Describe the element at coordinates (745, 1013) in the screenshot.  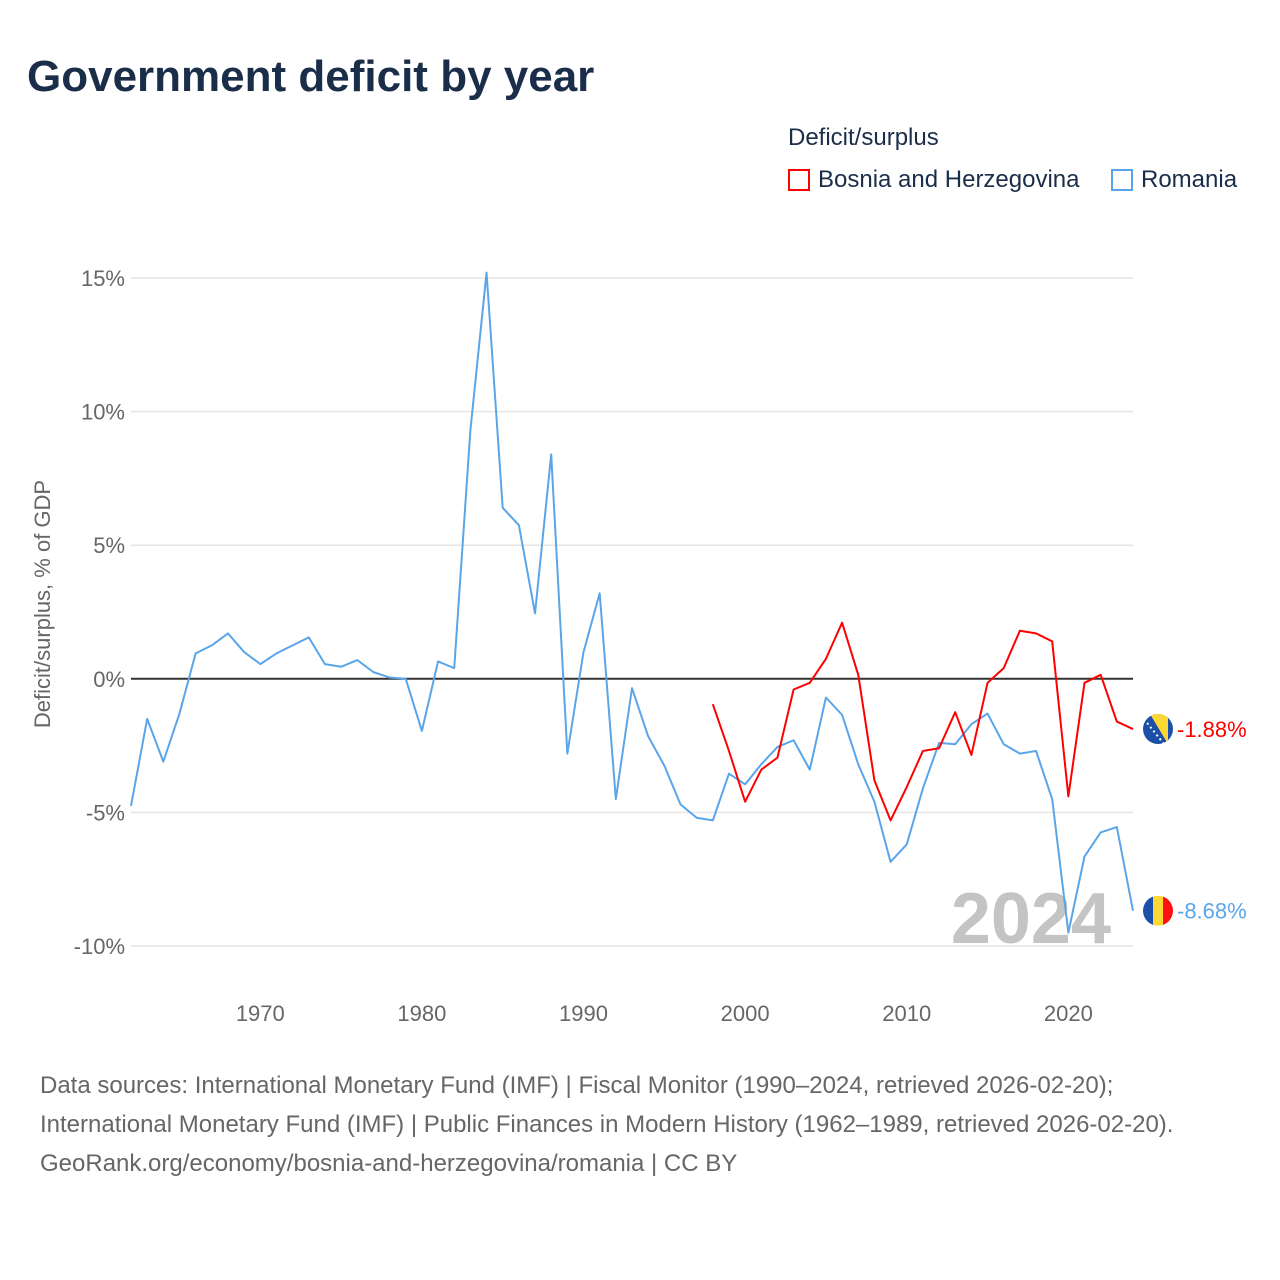
I see `x-tick-label: 2000` at that location.